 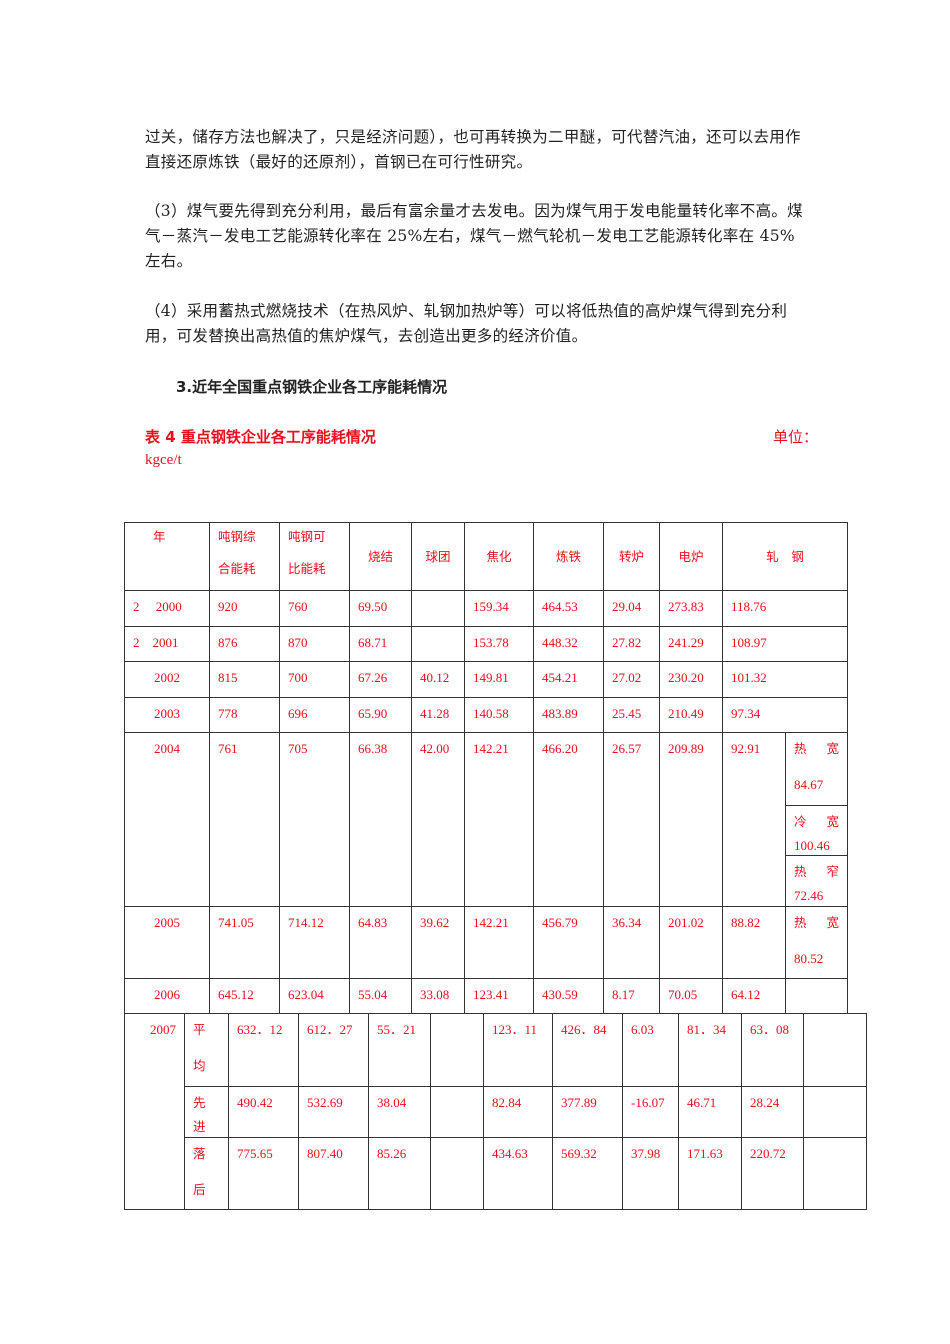 What do you see at coordinates (650, 1050) in the screenshot?
I see `value-cell: 6.03` at bounding box center [650, 1050].